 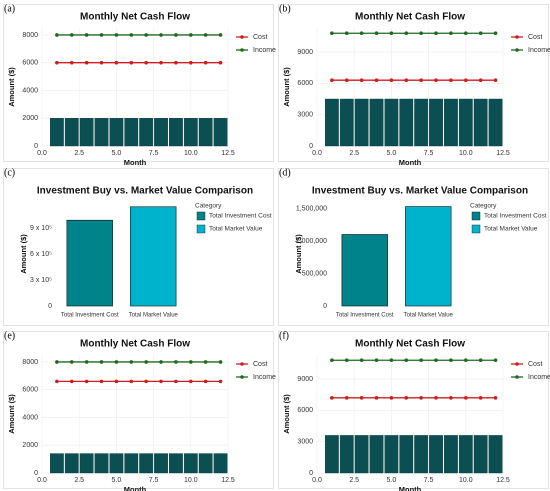 What do you see at coordinates (305, 379) in the screenshot?
I see `y-tick-label: 9000` at bounding box center [305, 379].